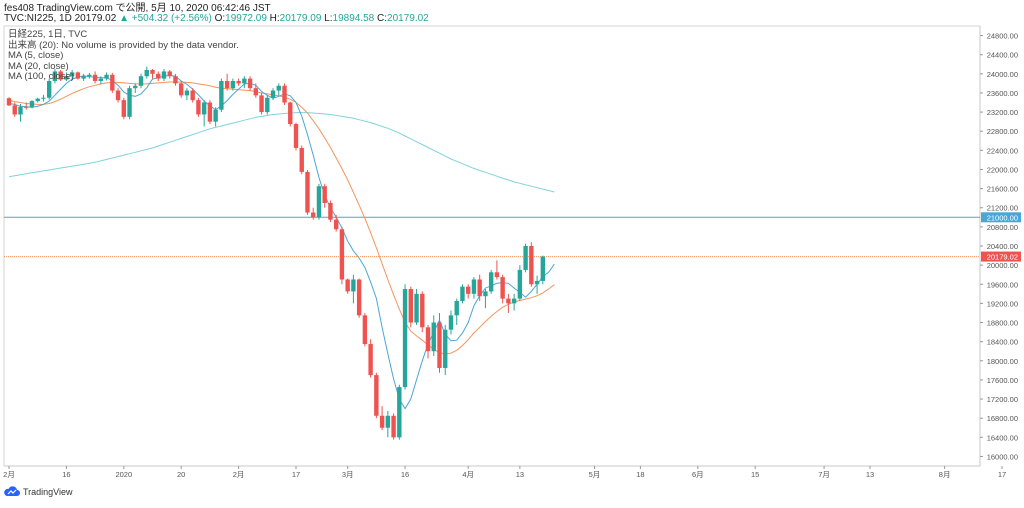 The image size is (1024, 508). I want to click on last-price: 20179.02, so click(95, 18).